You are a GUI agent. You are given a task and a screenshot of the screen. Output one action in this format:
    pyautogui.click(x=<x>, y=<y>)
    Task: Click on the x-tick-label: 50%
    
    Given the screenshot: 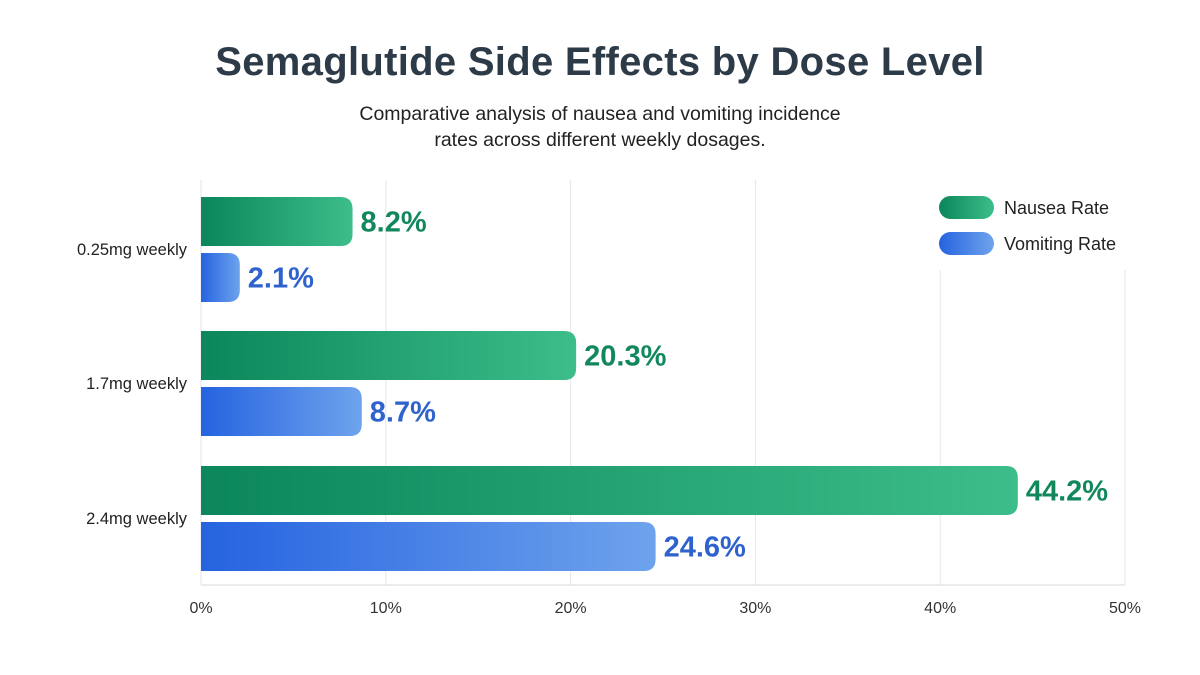 What is the action you would take?
    pyautogui.click(x=1125, y=608)
    